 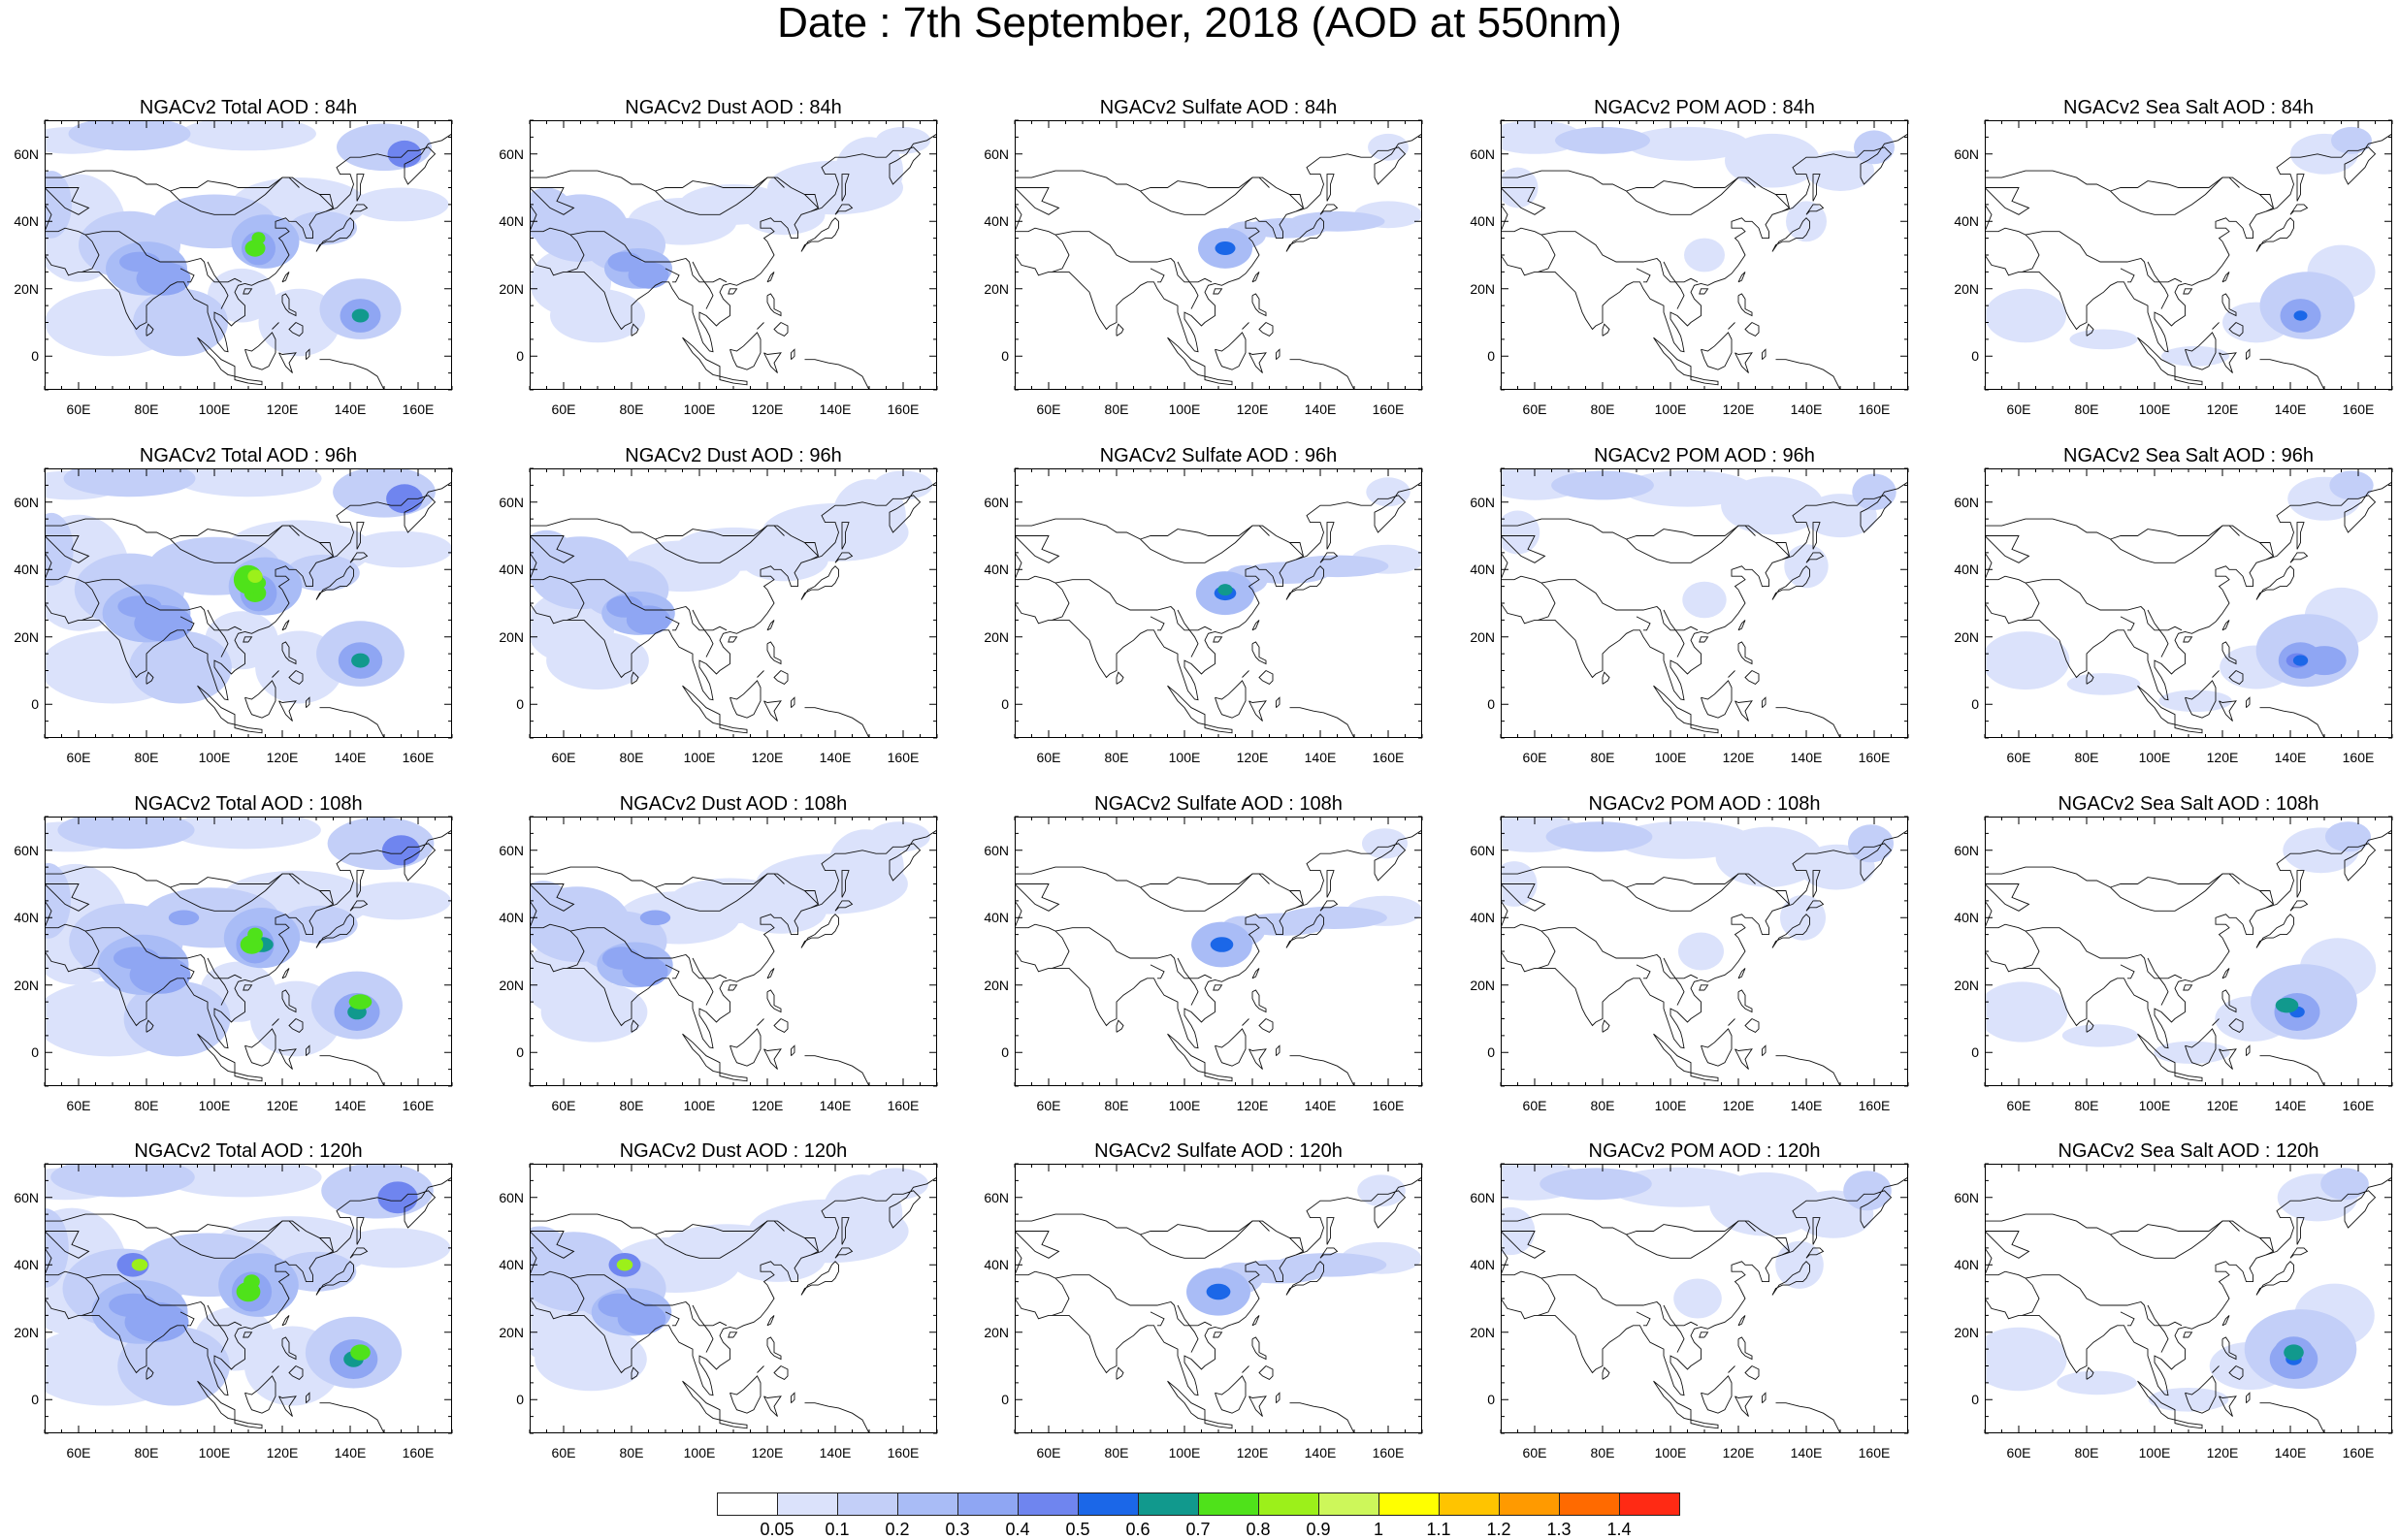 What do you see at coordinates (768, 409) in the screenshot?
I see `lon-tick-label: 120E` at bounding box center [768, 409].